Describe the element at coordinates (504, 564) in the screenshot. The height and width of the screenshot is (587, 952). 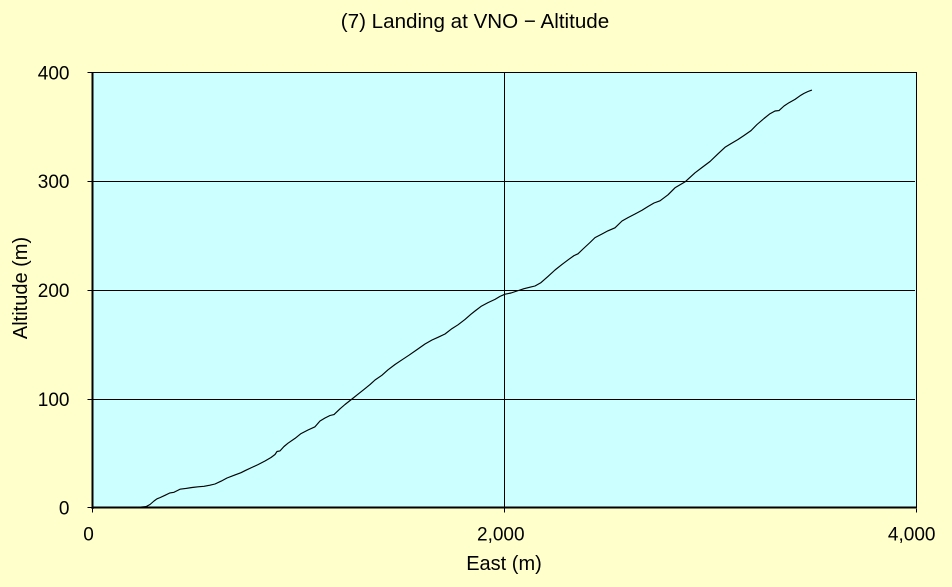
I see `svg-text: East (m)` at that location.